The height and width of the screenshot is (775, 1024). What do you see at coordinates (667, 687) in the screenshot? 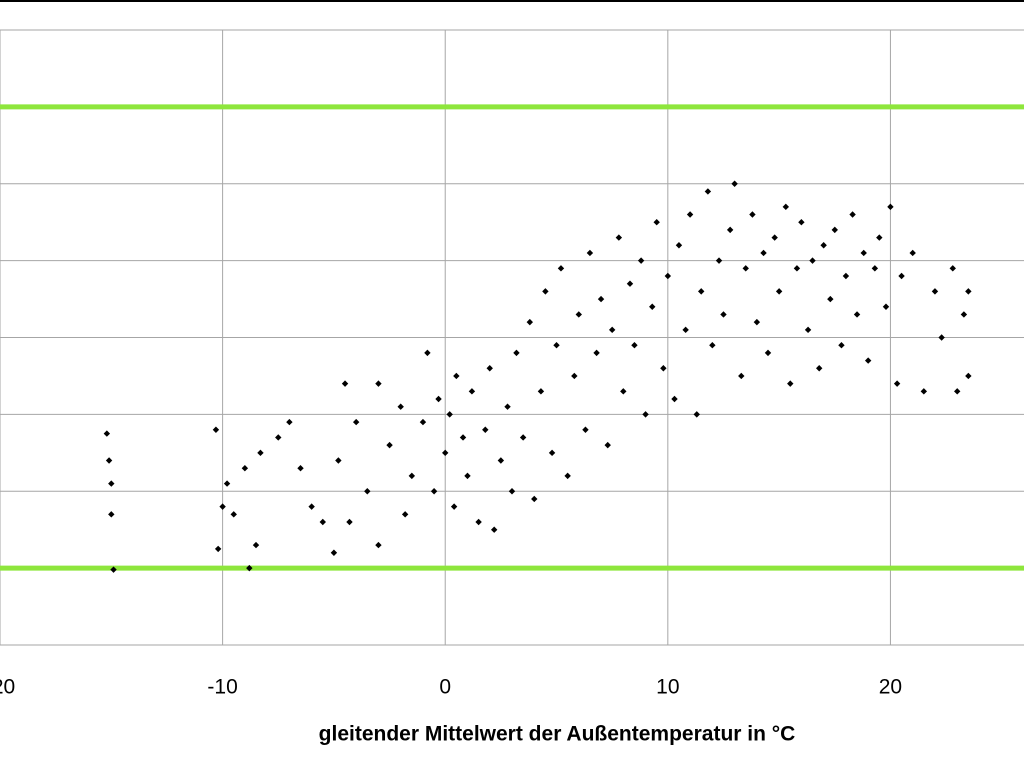
I see `x-tick-label: 10` at bounding box center [667, 687].